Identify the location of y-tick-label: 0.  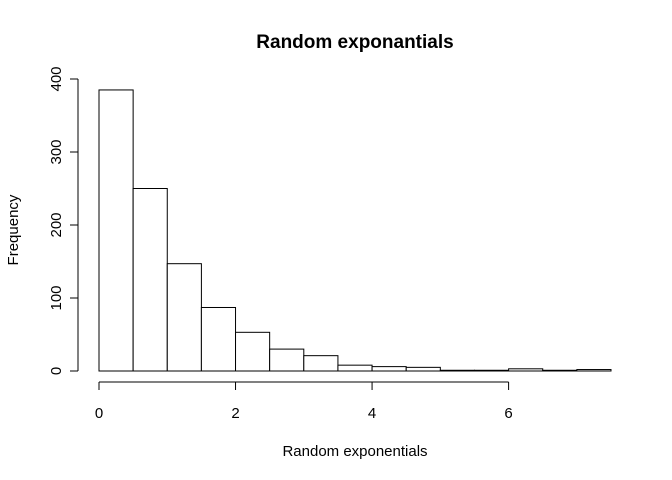
(56, 371).